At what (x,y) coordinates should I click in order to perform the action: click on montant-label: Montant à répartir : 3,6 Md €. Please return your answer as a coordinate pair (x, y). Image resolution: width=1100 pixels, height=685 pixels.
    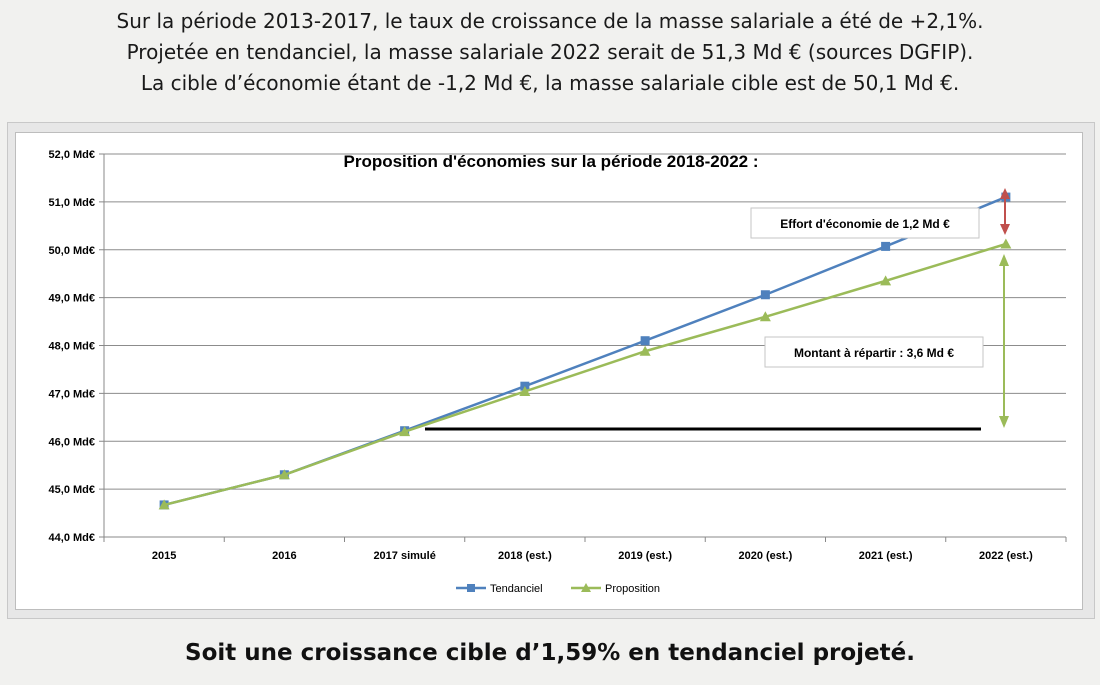
    Looking at the image, I should click on (874, 353).